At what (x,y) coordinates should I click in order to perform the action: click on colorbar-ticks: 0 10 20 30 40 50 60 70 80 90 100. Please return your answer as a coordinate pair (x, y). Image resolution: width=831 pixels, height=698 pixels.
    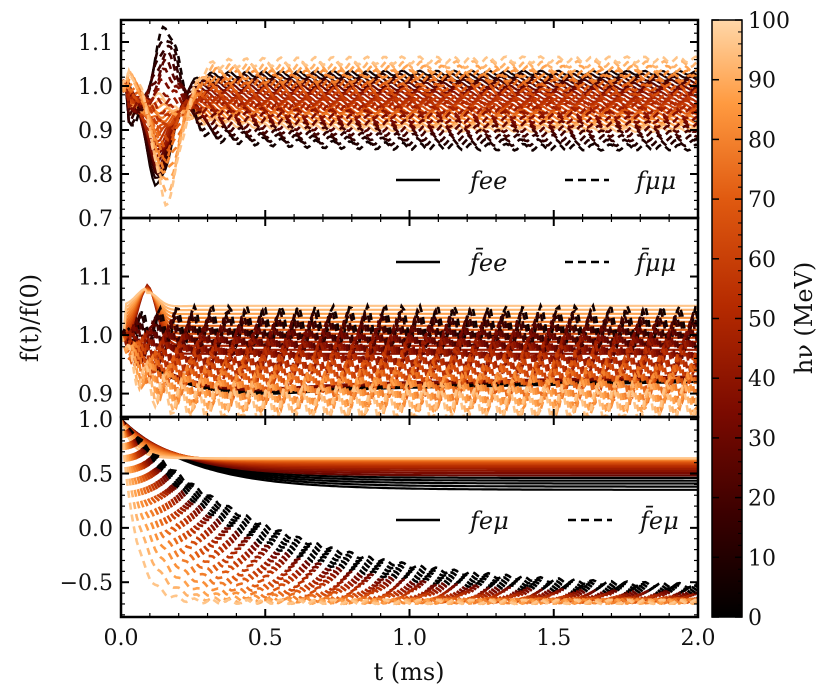
    Looking at the image, I should click on (751, 320).